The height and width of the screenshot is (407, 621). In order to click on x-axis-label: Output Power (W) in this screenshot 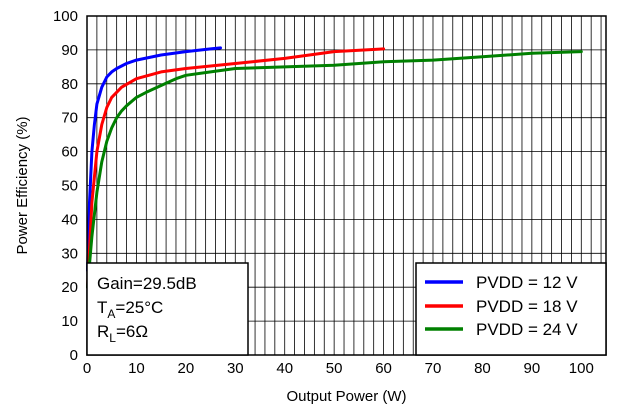, I will do `click(346, 396)`.